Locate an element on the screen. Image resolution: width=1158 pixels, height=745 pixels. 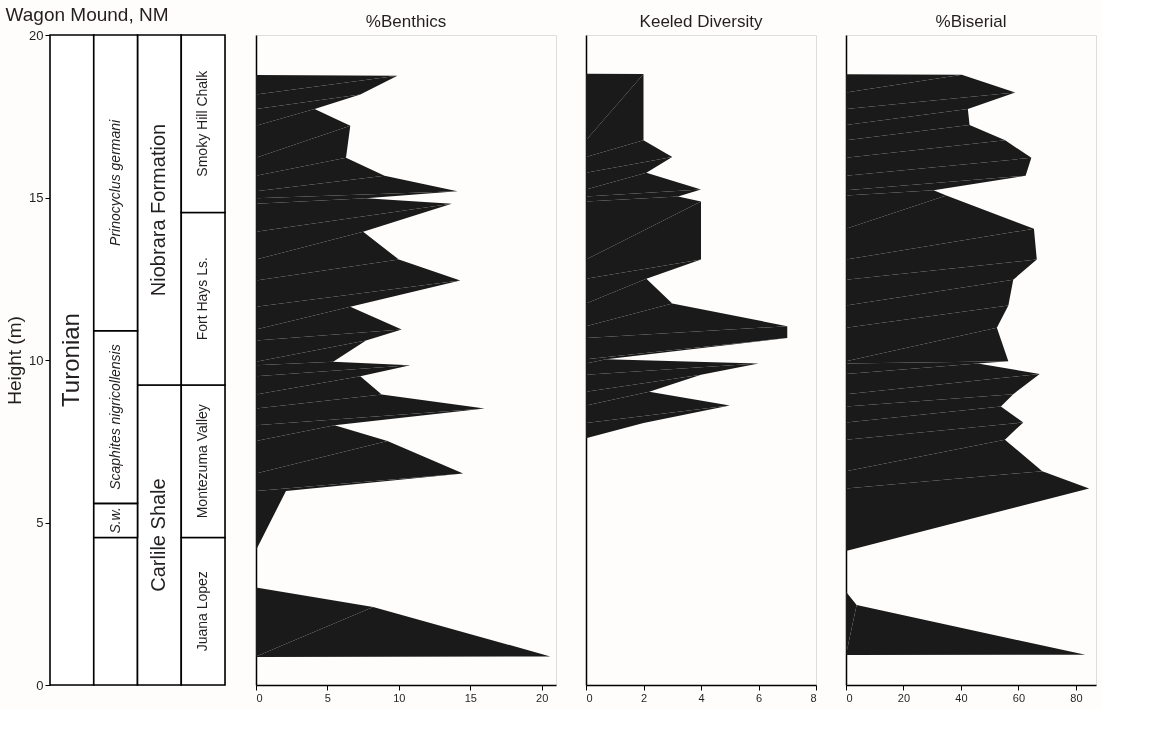
y-axis-title: Height (m) is located at coordinates (15, 360).